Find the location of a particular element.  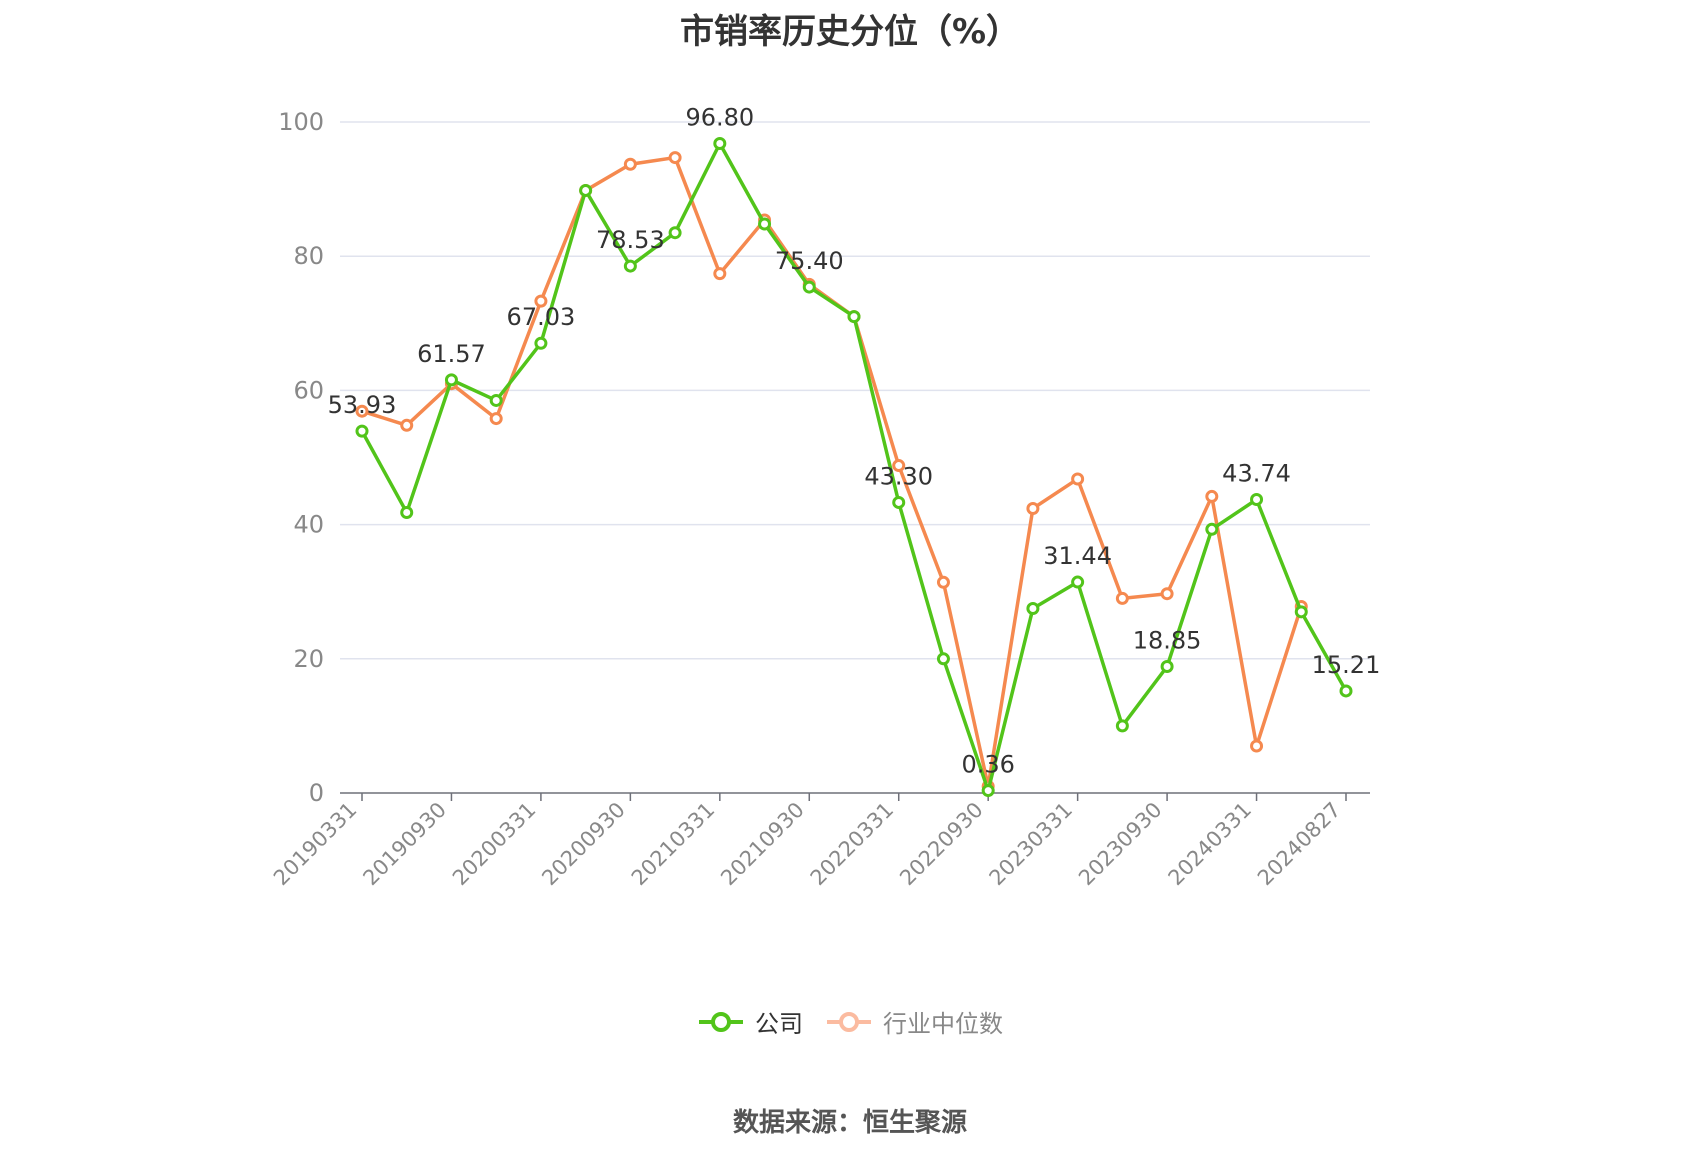

x-tick-label: 20190331 is located at coordinates (315, 844).